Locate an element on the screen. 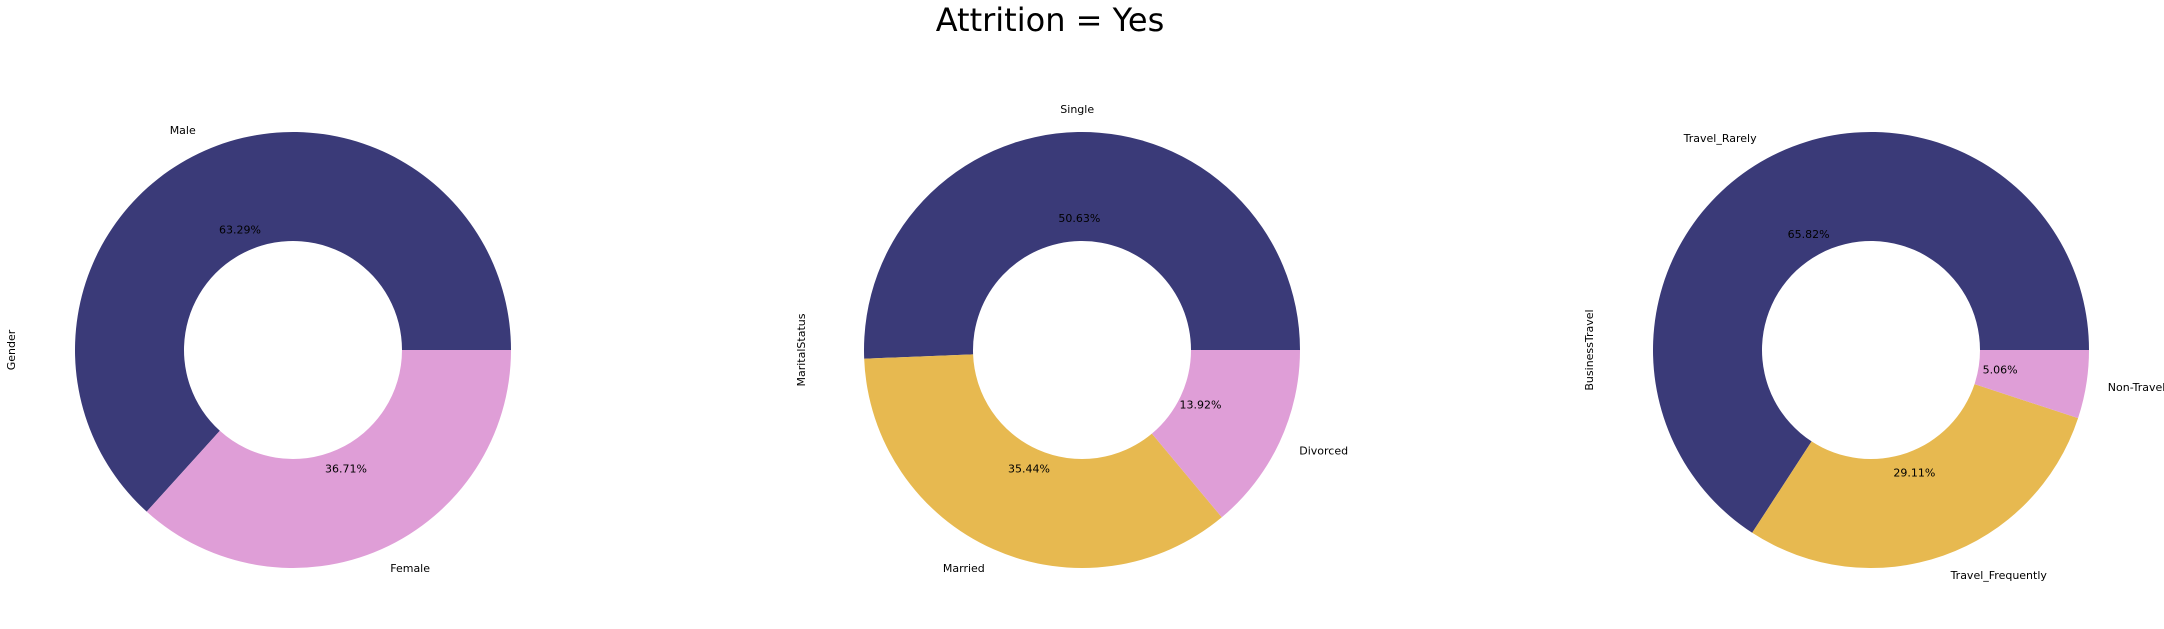  category-label: Male is located at coordinates (183, 130).